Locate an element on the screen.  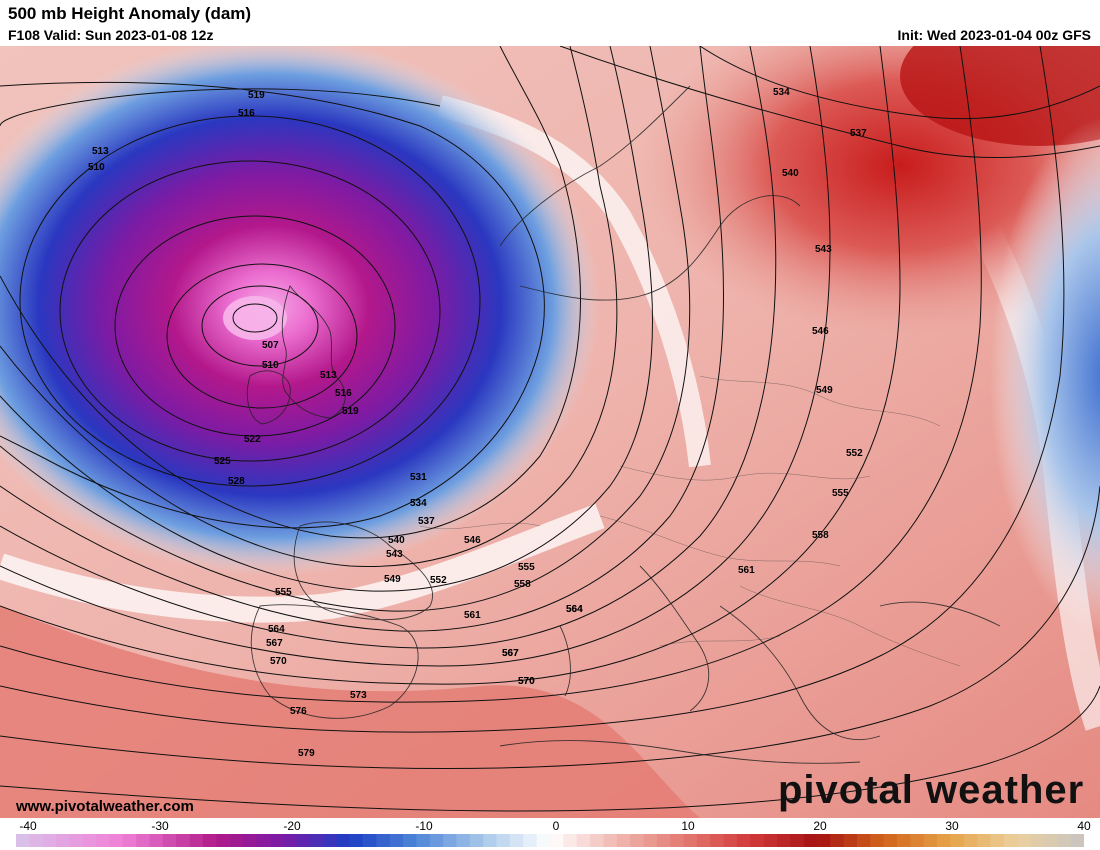
colorbar-tick-label: 30 is located at coordinates (952, 826).